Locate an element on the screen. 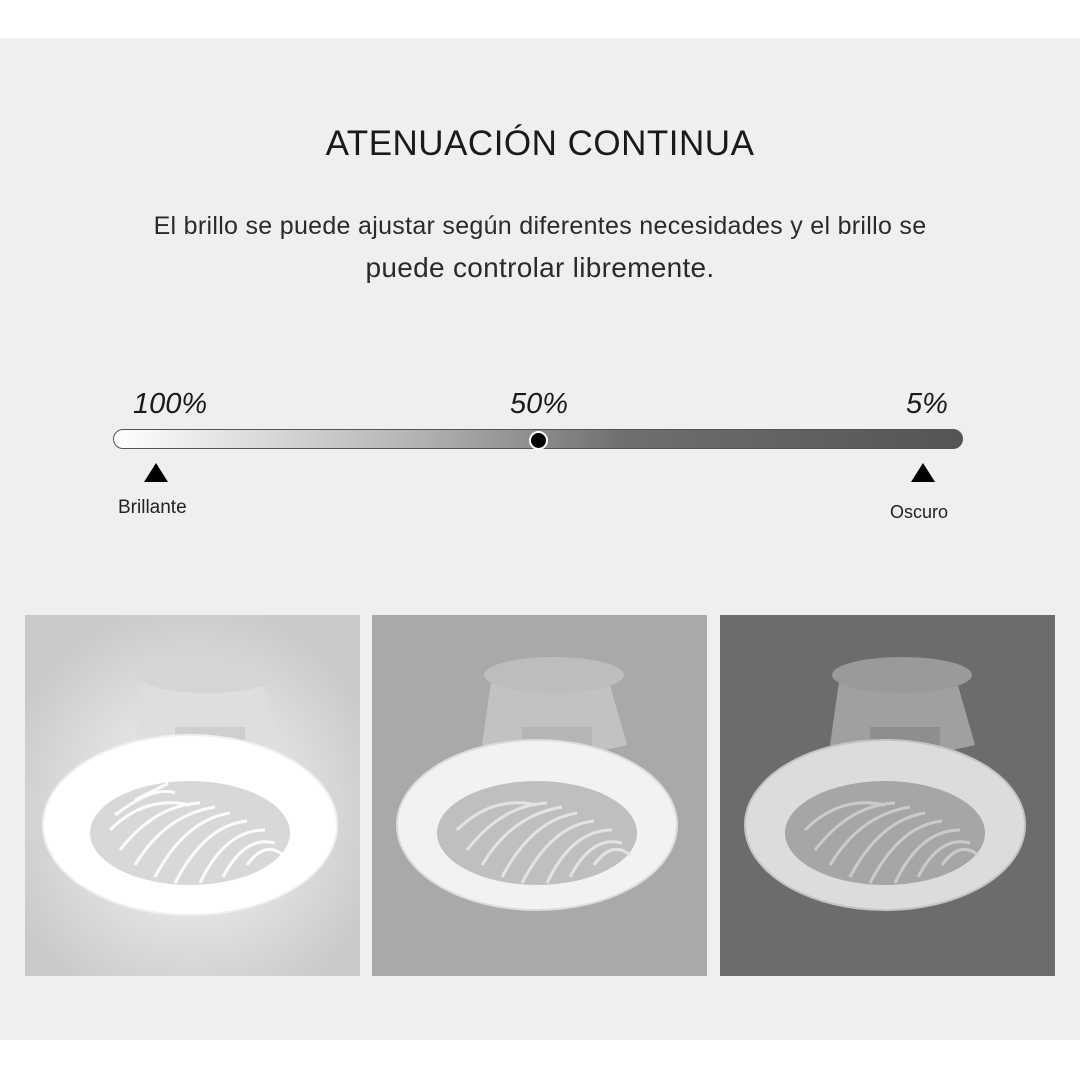  description-line-2: puede controlar libremente. is located at coordinates (540, 267).